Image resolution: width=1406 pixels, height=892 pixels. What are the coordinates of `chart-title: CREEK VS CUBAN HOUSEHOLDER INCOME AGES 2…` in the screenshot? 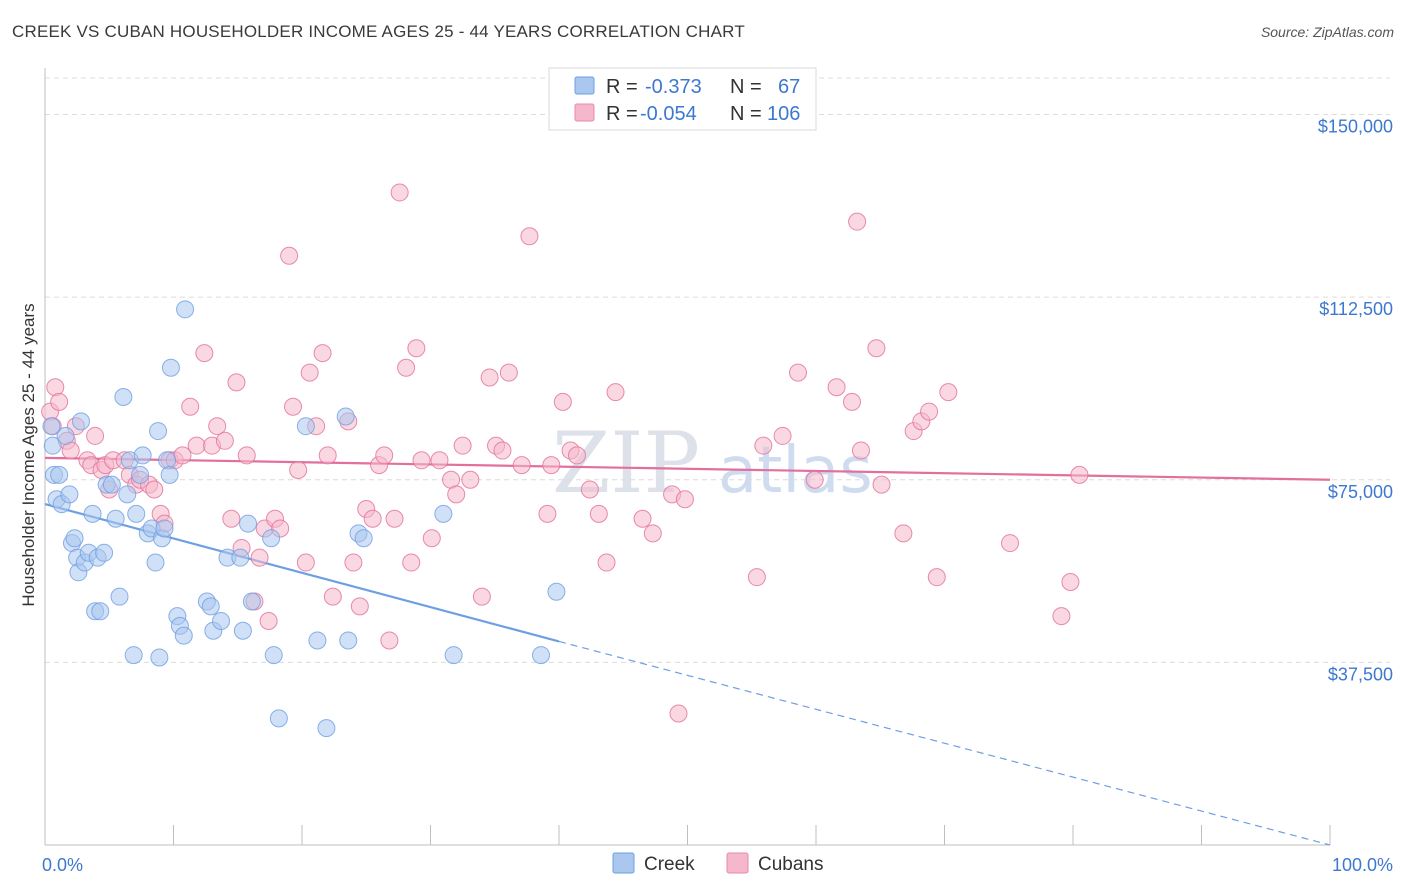 It's located at (378, 31).